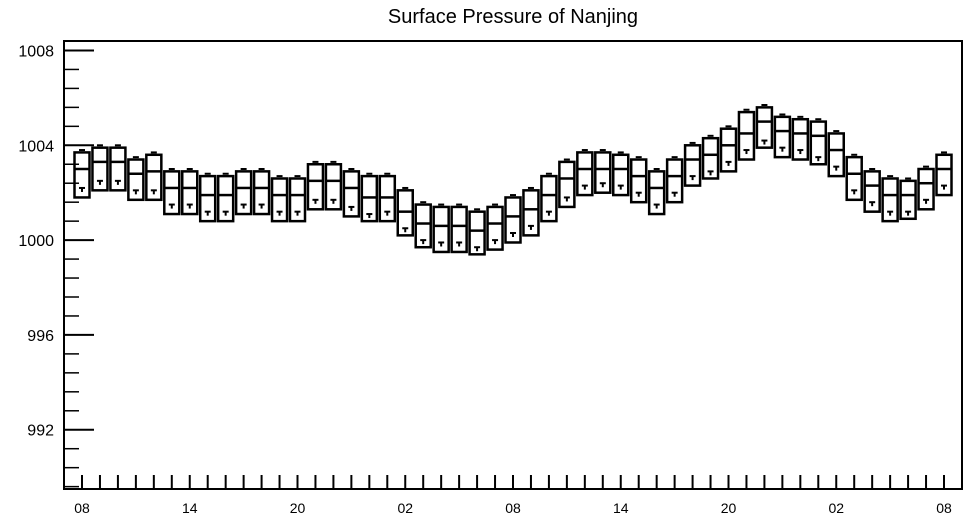  What do you see at coordinates (56, 265) in the screenshot?
I see `y-axis: 992 996 1000 1004 1008` at bounding box center [56, 265].